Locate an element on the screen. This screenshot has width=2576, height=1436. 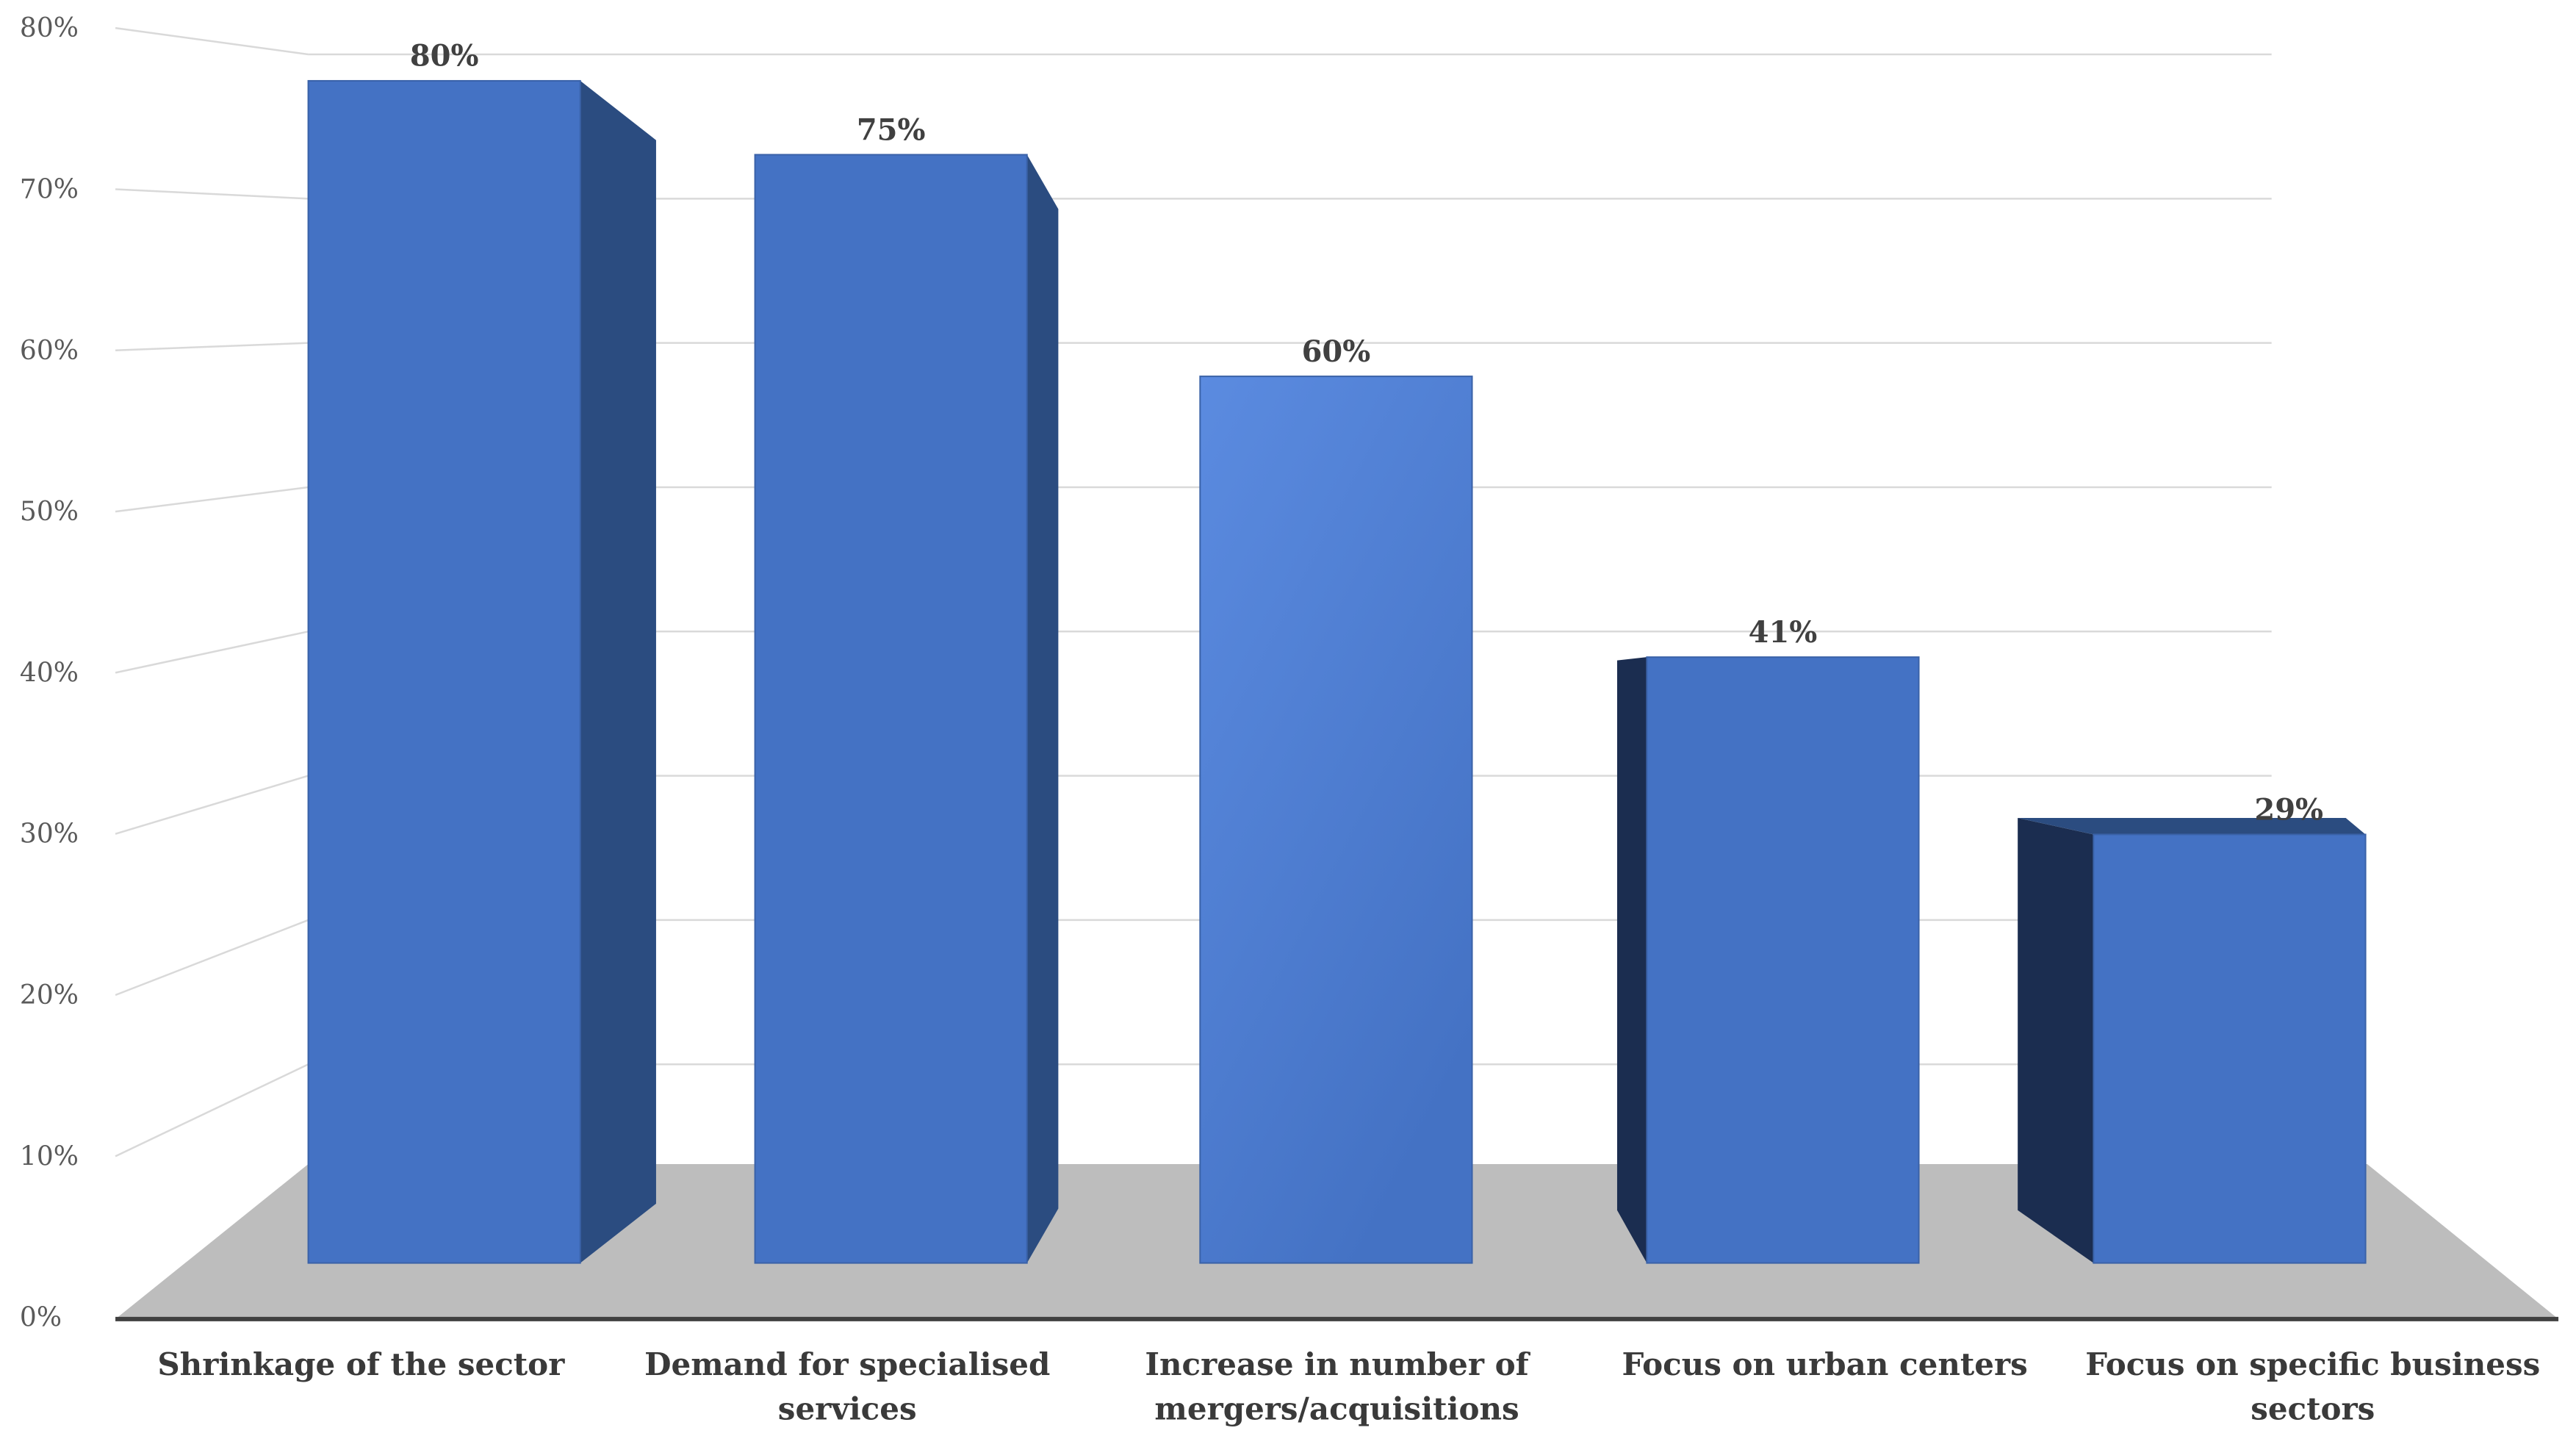
data-label: 75% is located at coordinates (891, 129).